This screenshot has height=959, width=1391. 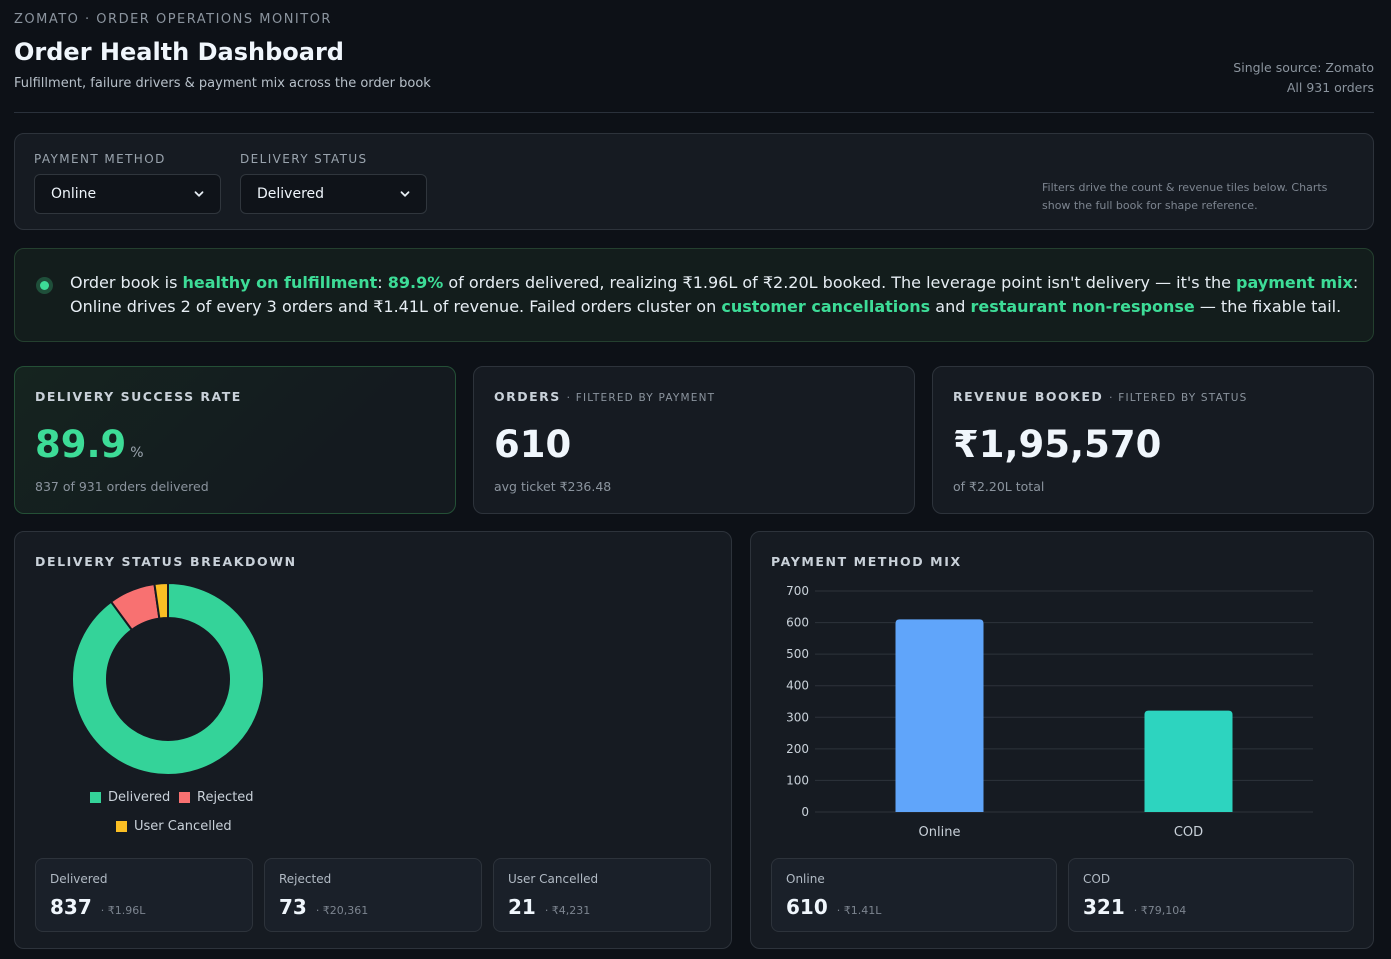 I want to click on card-sub: · ₹20,361, so click(x=342, y=910).